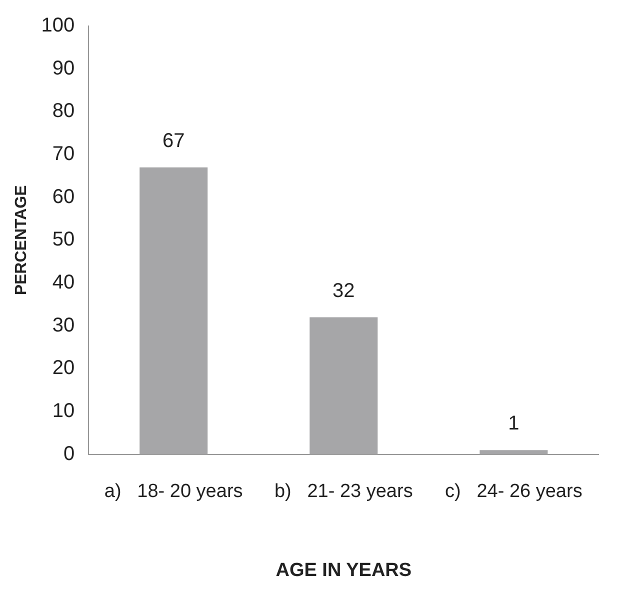 The width and height of the screenshot is (618, 594). What do you see at coordinates (63, 239) in the screenshot?
I see `y-tick-label: 50` at bounding box center [63, 239].